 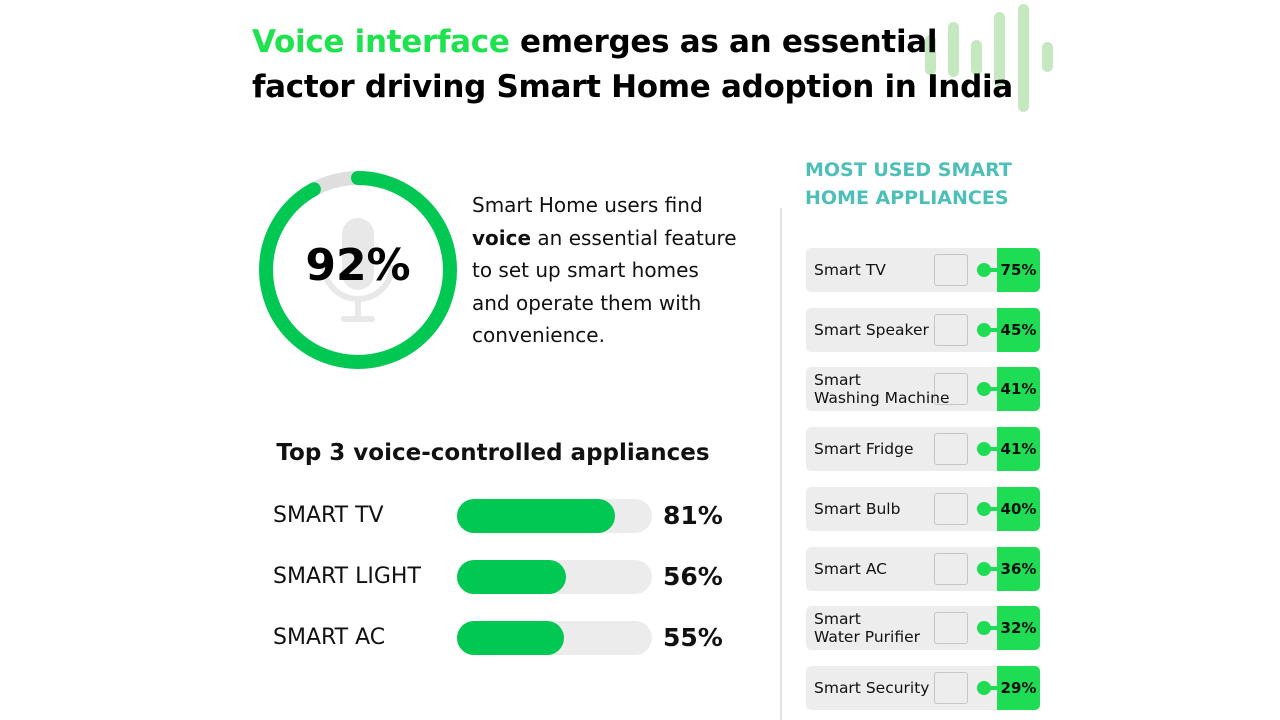 I want to click on appliance-value: 29%, so click(x=1018, y=687).